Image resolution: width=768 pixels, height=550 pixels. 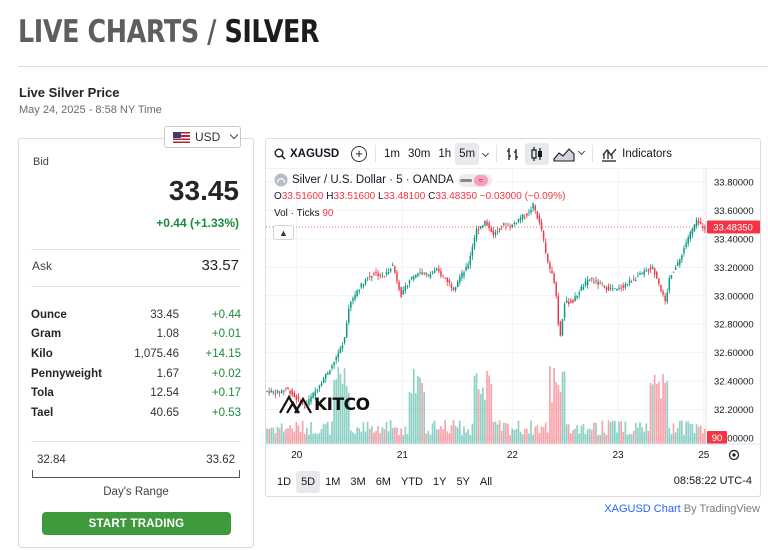 I want to click on compare-button: +, so click(x=359, y=154).